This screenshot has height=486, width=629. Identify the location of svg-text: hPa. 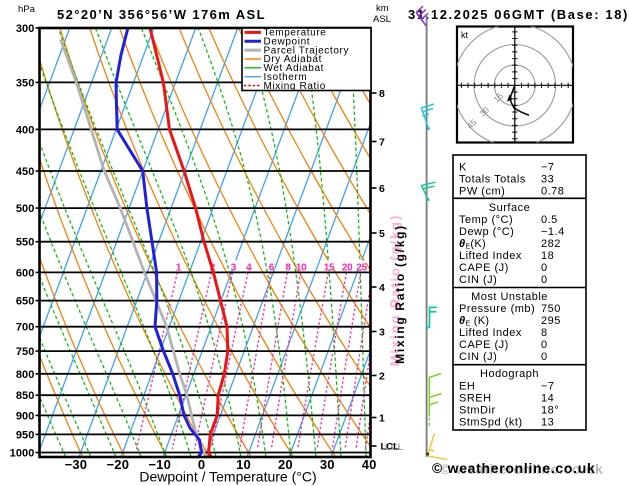
(27, 9).